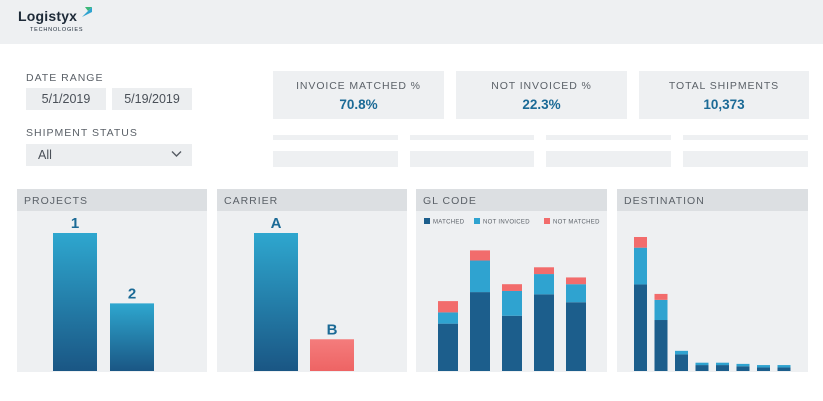  I want to click on logistyx-logo: Logistyx TECHNOLOGIES, so click(63, 22).